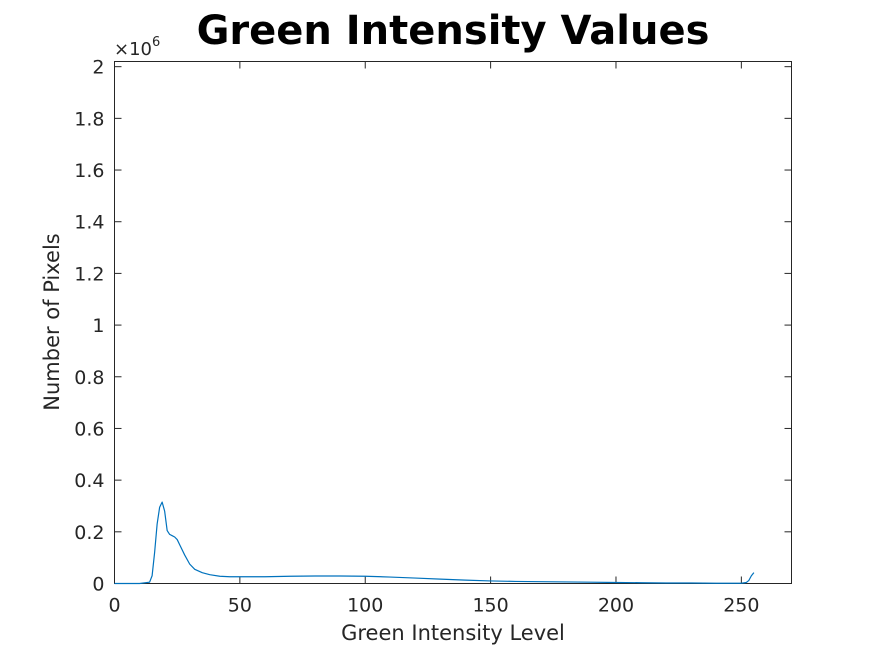  What do you see at coordinates (89, 481) in the screenshot?
I see `y-tick-label: 0.4` at bounding box center [89, 481].